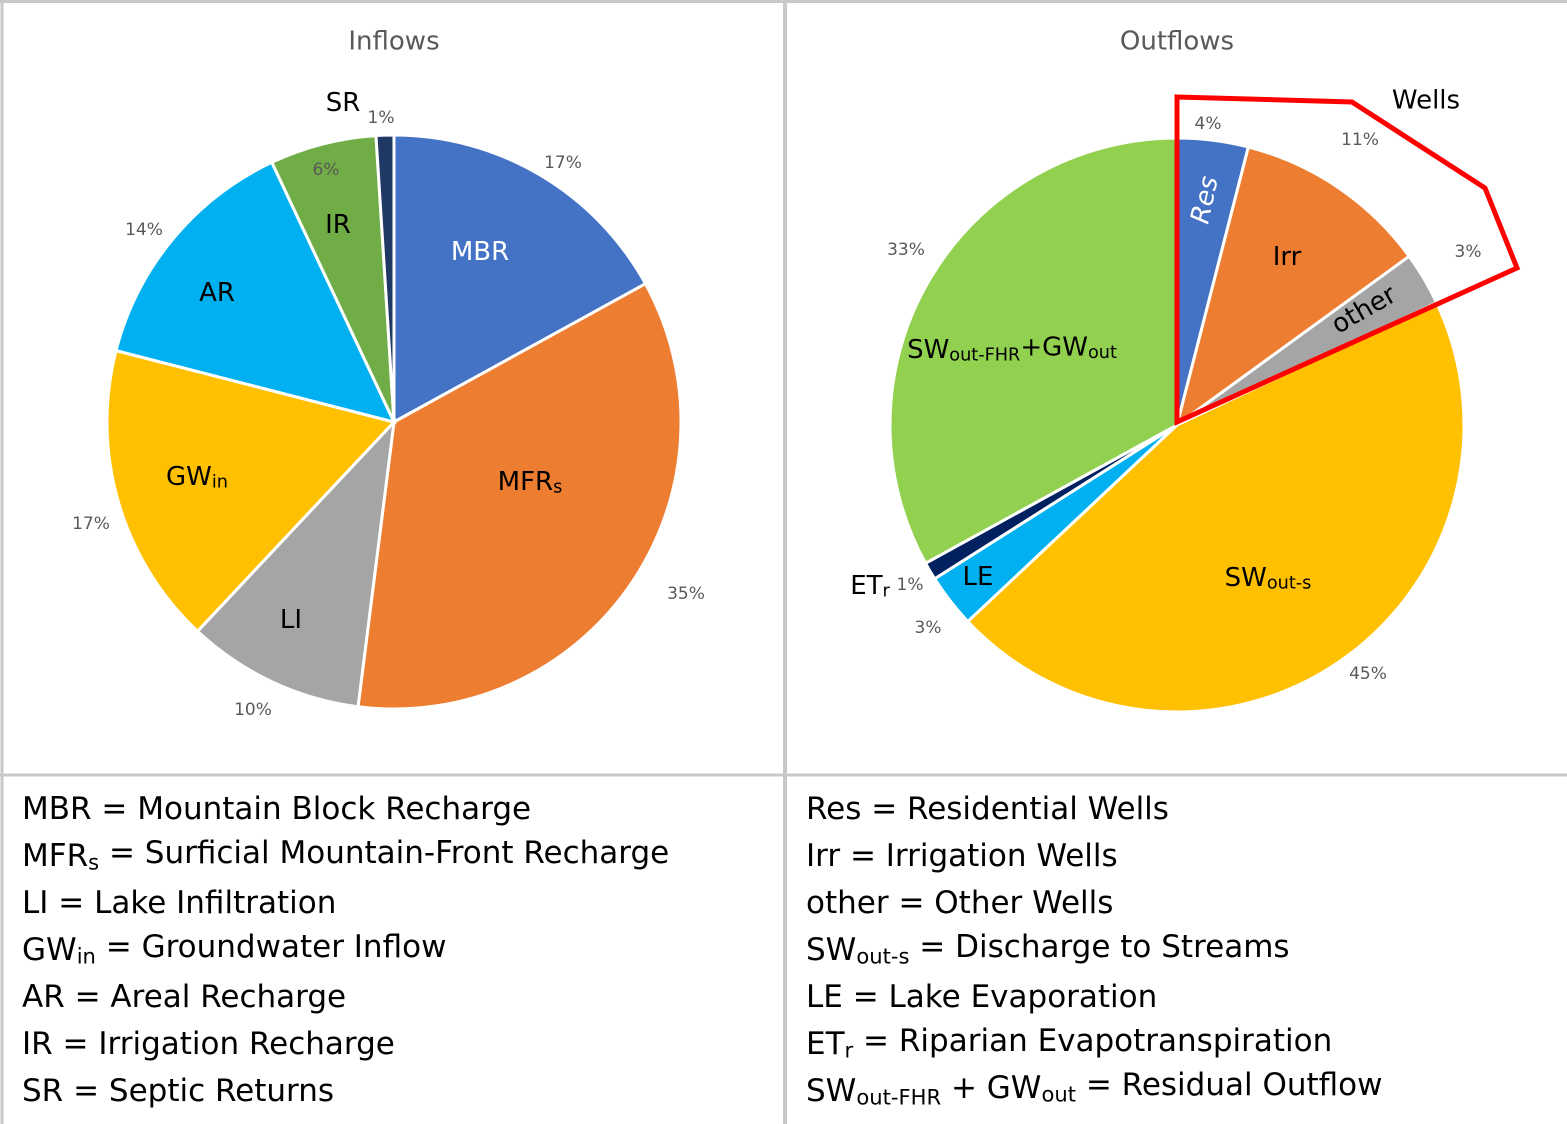 Image resolution: width=1567 pixels, height=1124 pixels. I want to click on text: = Riparian Evapotranspiration, so click(1092, 1041).